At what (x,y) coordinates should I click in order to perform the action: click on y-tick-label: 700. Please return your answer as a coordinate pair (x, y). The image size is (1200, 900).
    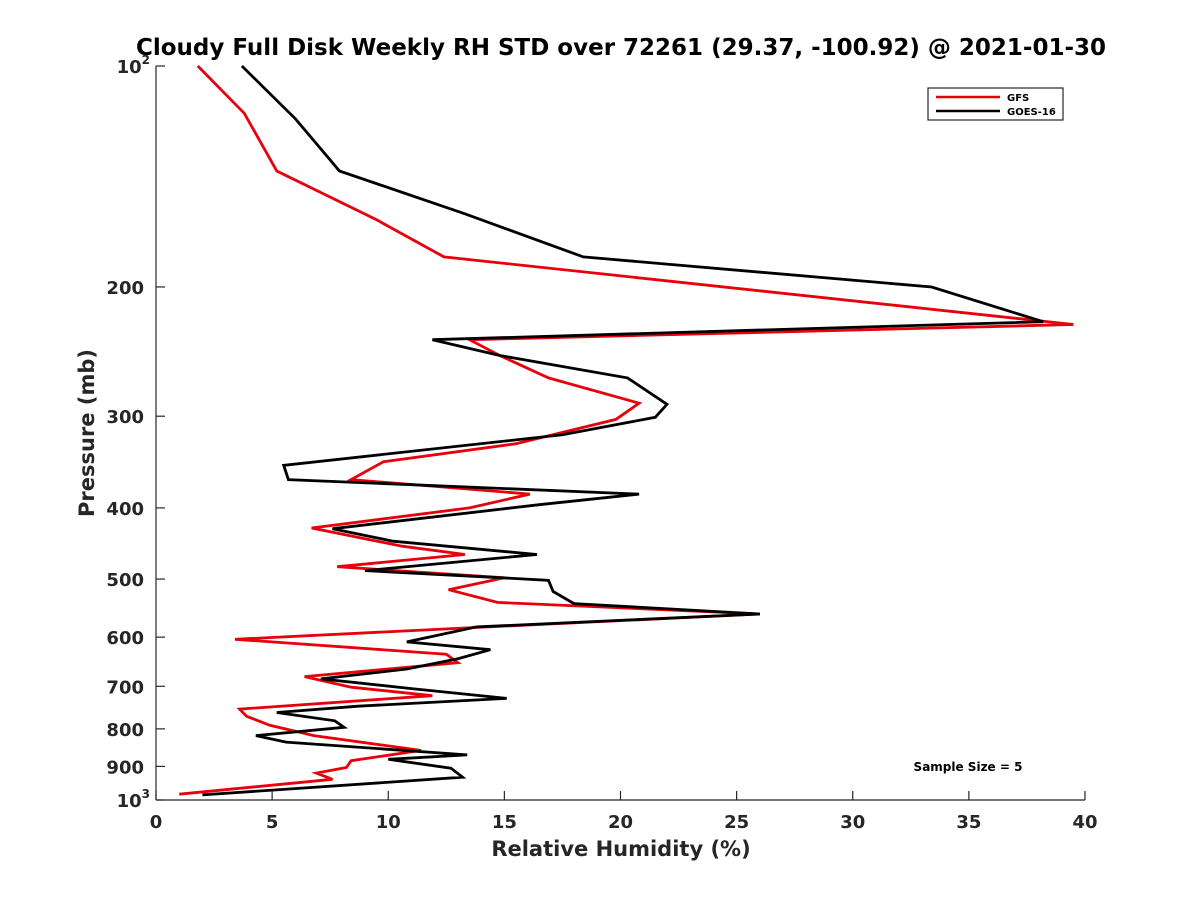
    Looking at the image, I should click on (125, 687).